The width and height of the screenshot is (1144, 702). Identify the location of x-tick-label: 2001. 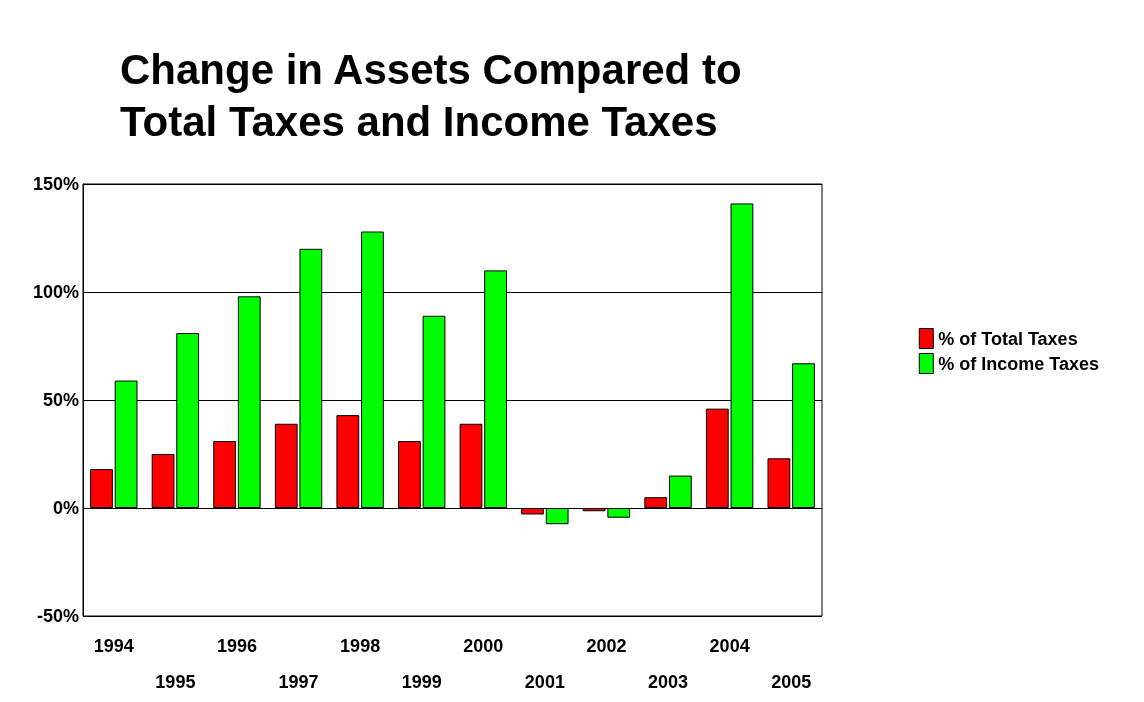
(544, 682).